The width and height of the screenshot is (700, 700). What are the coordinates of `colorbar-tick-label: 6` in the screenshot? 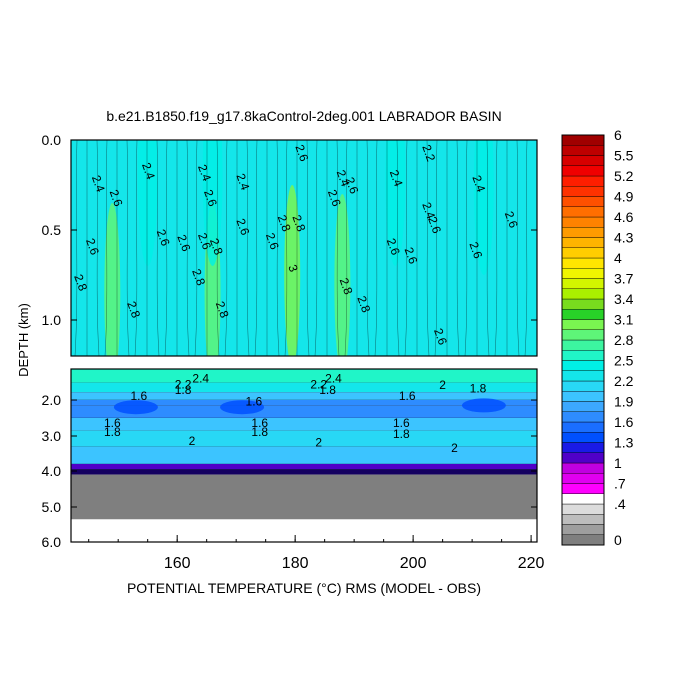 It's located at (618, 135).